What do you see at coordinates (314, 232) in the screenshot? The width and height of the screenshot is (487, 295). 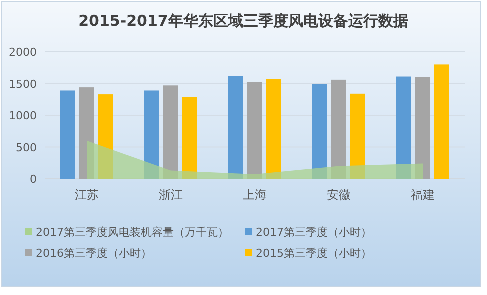 I see `legend-label: 2017第三季度（小时）` at bounding box center [314, 232].